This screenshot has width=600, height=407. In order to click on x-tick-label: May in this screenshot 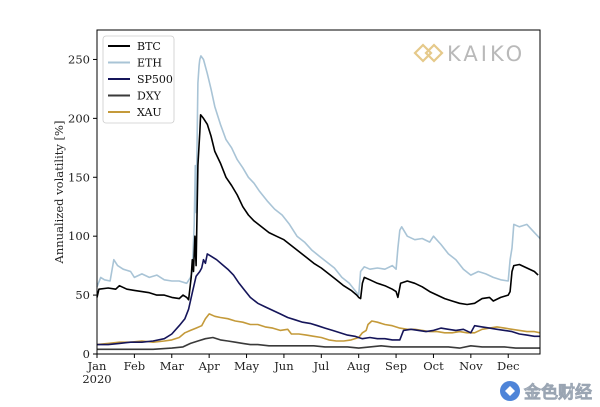, I will do `click(247, 366)`.